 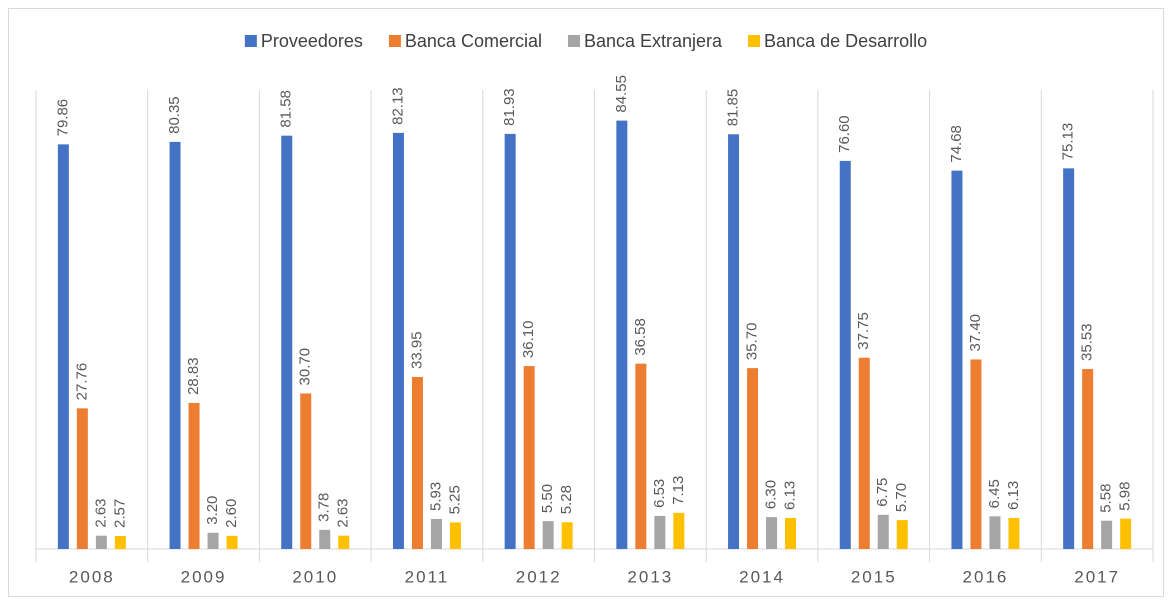 What do you see at coordinates (92, 576) in the screenshot?
I see `x-tick-label: 2008` at bounding box center [92, 576].